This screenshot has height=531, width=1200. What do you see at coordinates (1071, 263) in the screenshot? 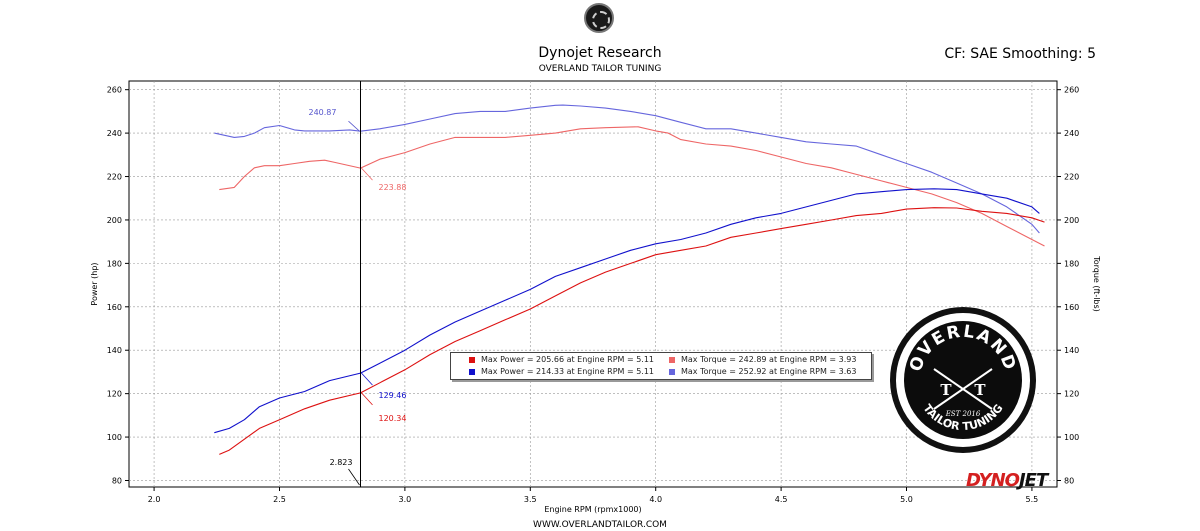
I see `y-tick-label-right: 180` at bounding box center [1071, 263].